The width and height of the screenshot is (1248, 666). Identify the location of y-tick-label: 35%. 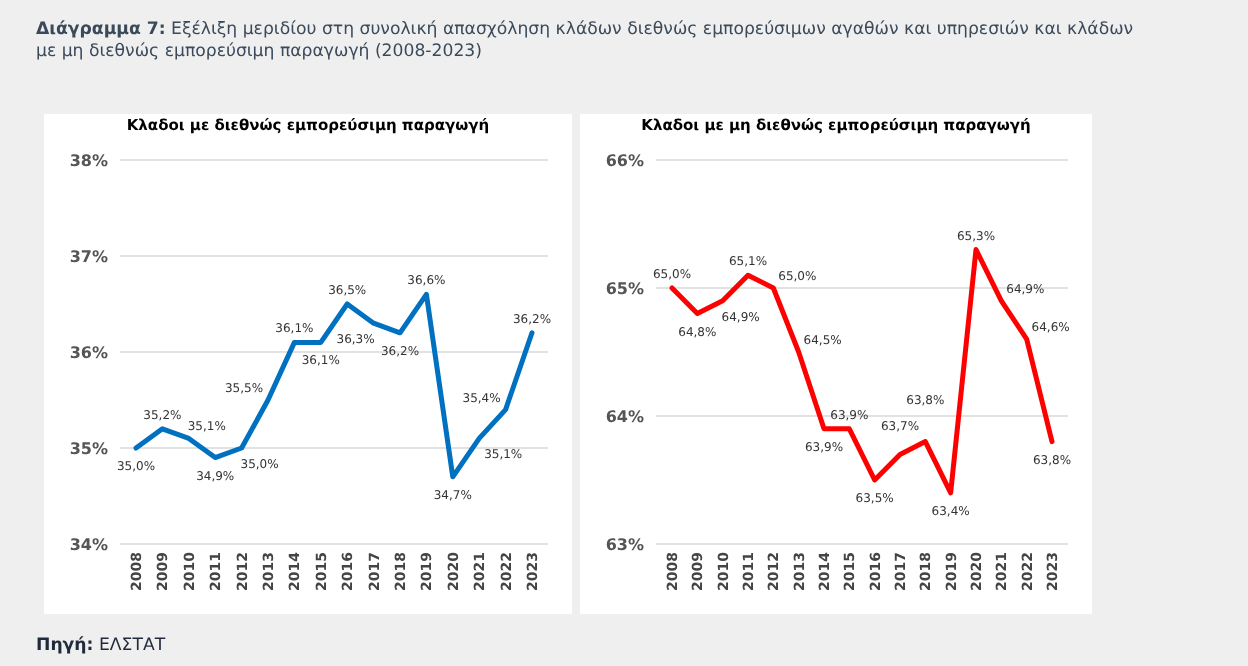
(88, 449).